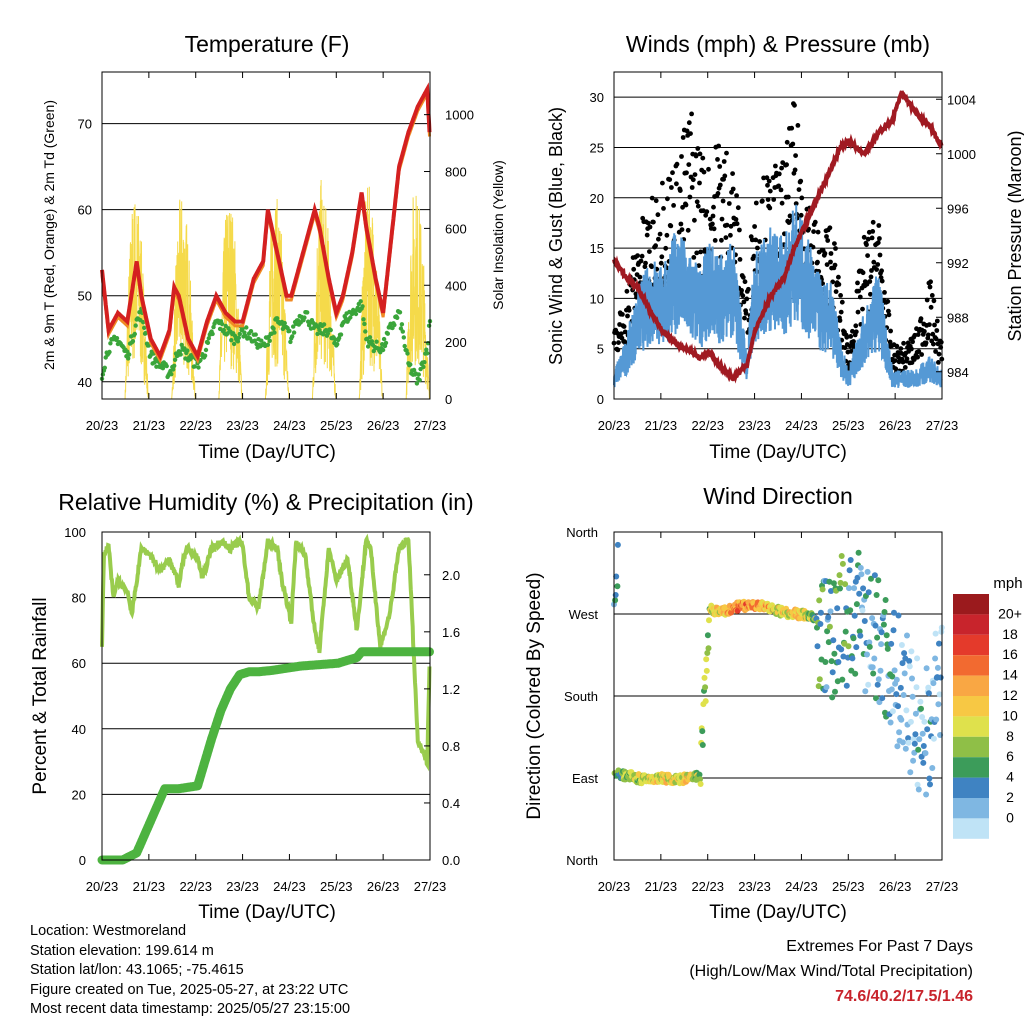 The width and height of the screenshot is (1024, 1024). I want to click on relative-humidity-series, so click(266, 652).